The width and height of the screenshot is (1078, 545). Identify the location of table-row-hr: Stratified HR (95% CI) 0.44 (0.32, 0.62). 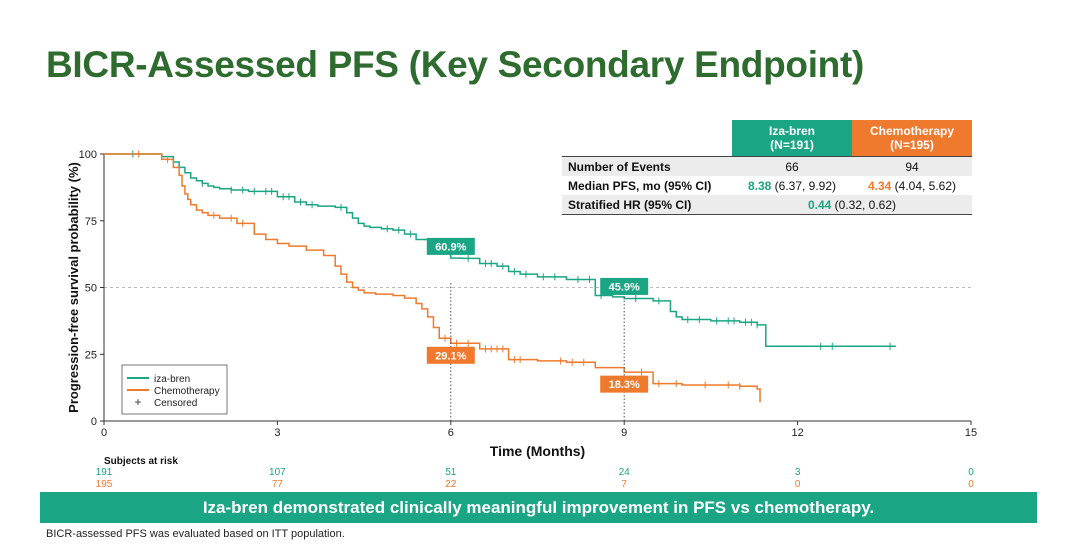
(767, 205).